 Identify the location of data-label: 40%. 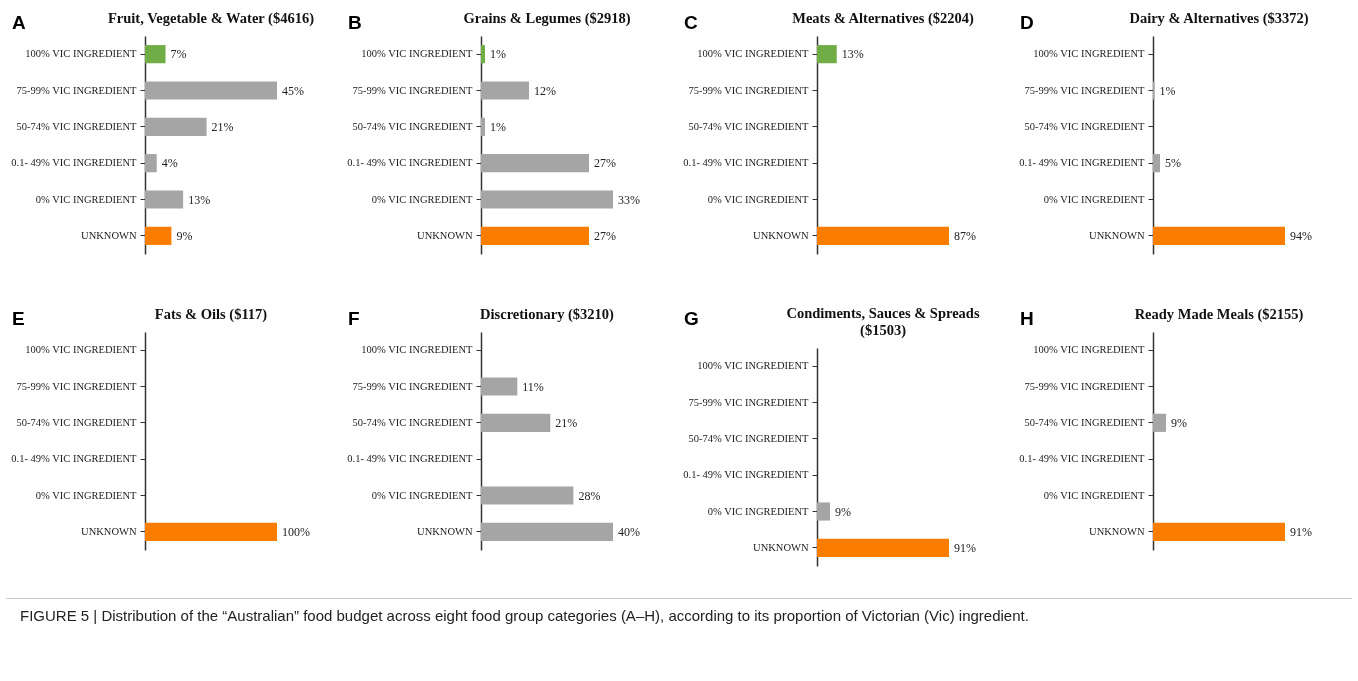
(629, 531).